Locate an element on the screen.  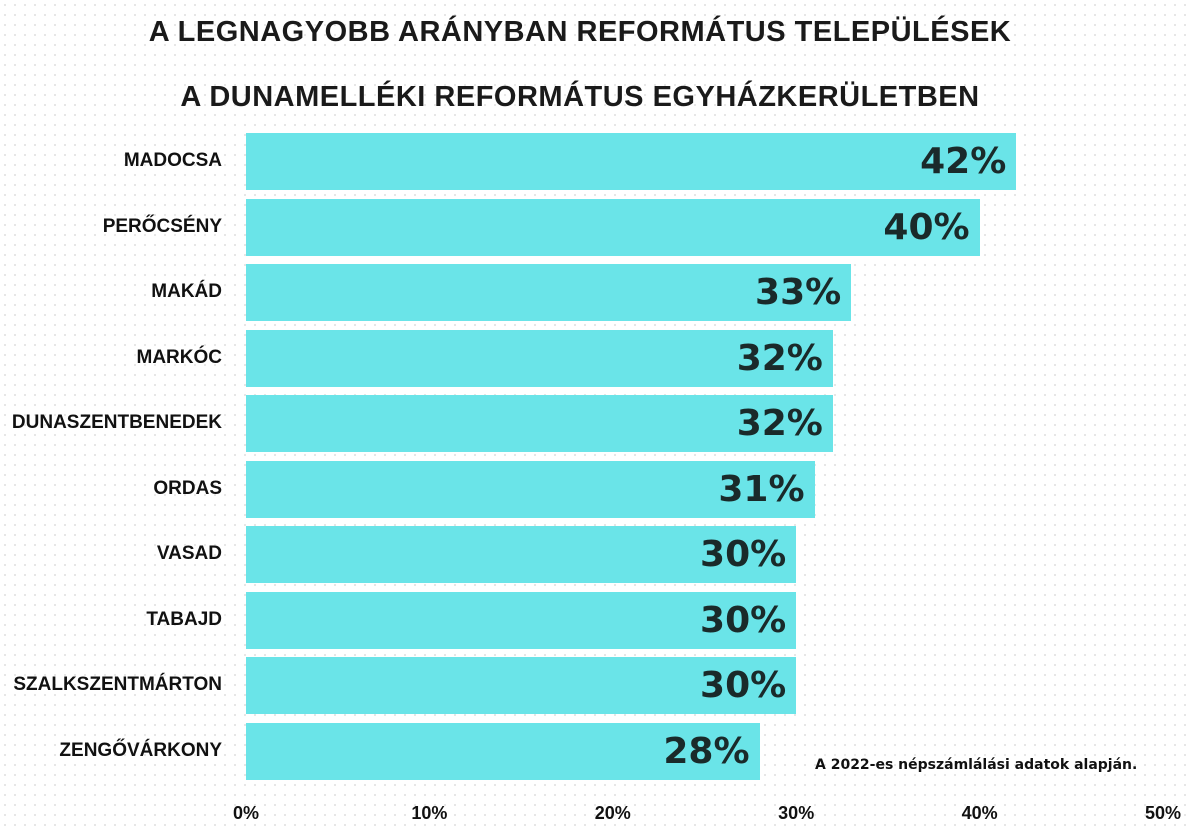
value-label: 33% is located at coordinates (798, 292).